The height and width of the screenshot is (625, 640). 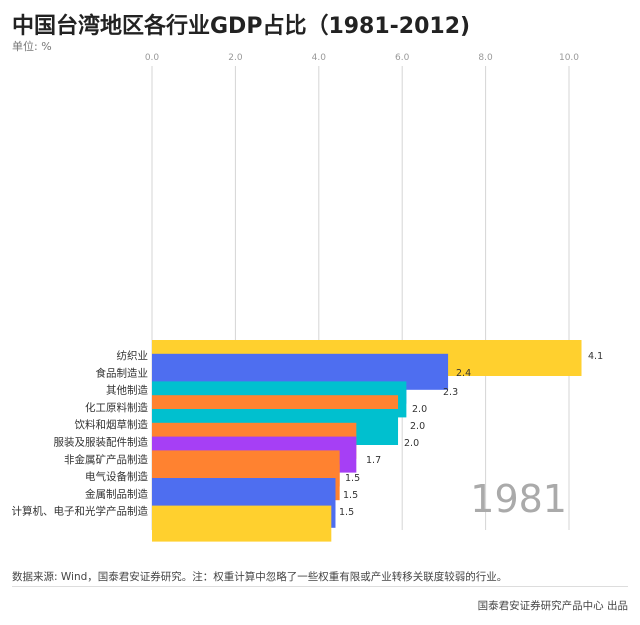 What do you see at coordinates (373, 460) in the screenshot?
I see `value-label: 1.7` at bounding box center [373, 460].